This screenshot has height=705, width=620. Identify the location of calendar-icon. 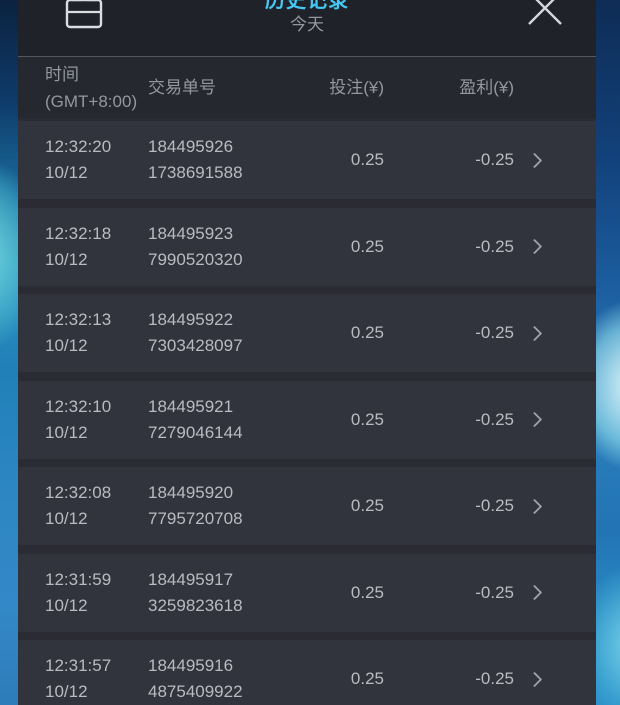
(84, 15).